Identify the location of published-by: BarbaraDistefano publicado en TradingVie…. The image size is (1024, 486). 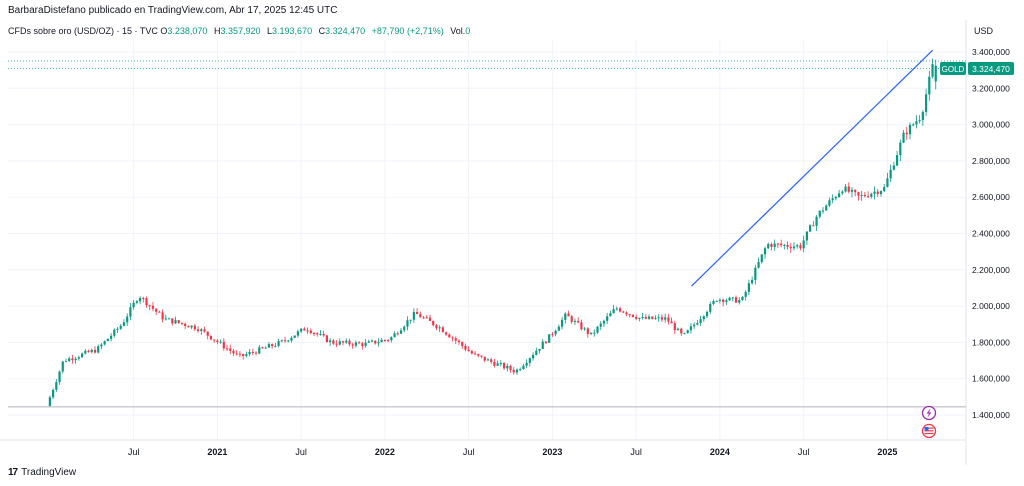
(173, 10).